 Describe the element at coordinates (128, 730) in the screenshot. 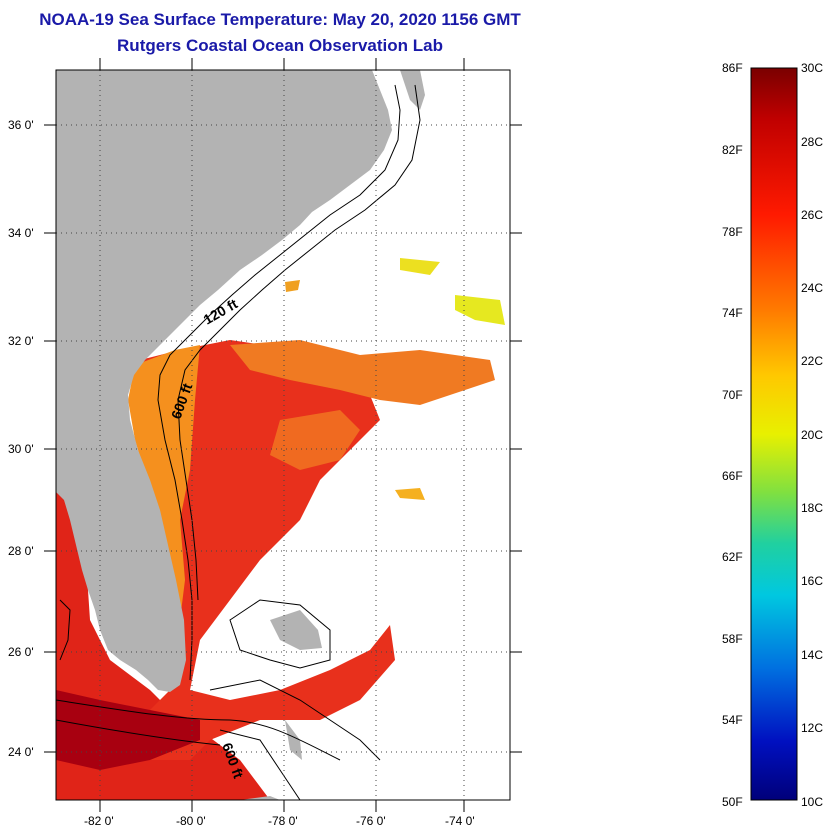

I see `florida-strait-water` at that location.